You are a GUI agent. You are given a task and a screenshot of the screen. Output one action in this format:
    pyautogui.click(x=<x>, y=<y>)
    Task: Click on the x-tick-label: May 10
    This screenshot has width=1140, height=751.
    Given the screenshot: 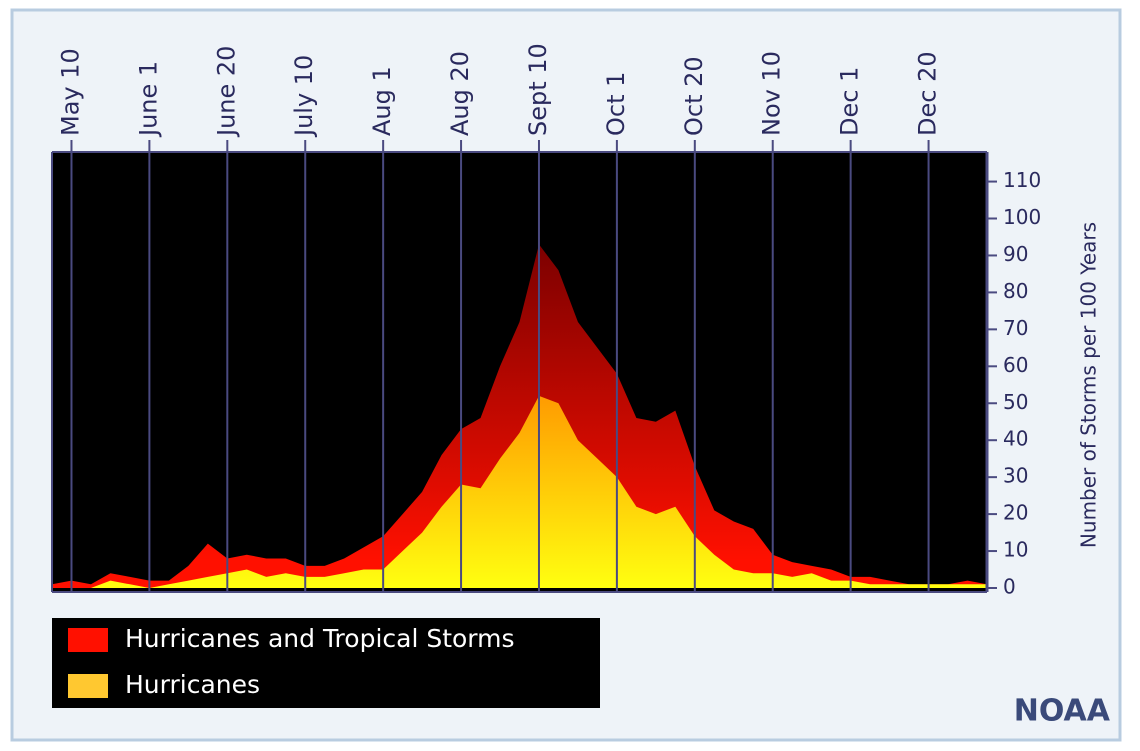 What is the action you would take?
    pyautogui.click(x=70, y=92)
    